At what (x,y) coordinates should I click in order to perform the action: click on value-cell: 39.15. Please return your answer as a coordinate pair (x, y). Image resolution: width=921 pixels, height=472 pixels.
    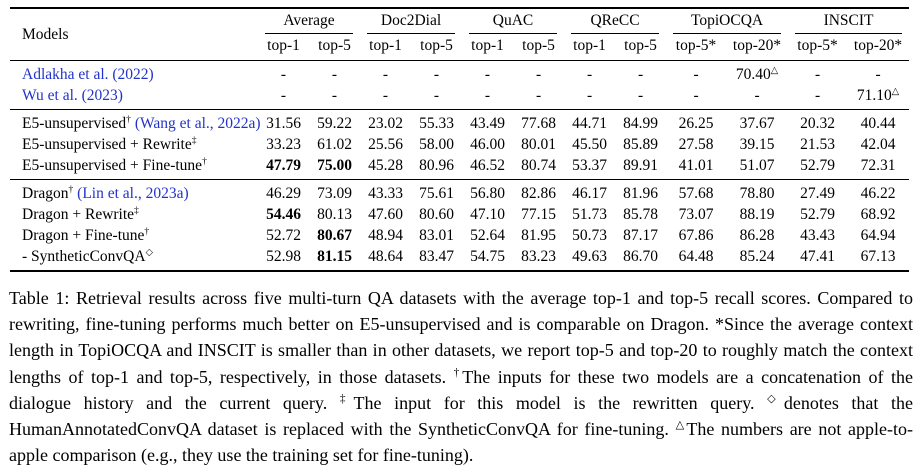
    Looking at the image, I should click on (757, 144).